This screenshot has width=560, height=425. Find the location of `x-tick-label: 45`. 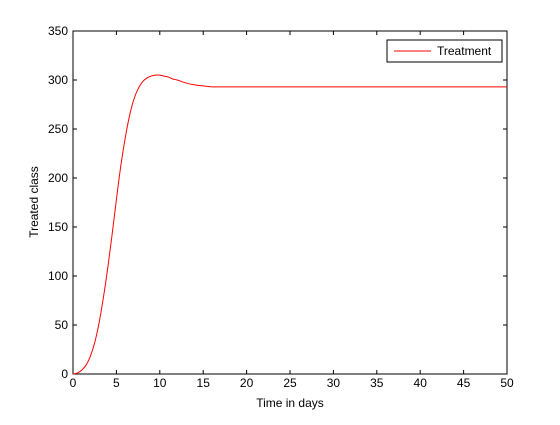

x-tick-label: 45 is located at coordinates (464, 383).